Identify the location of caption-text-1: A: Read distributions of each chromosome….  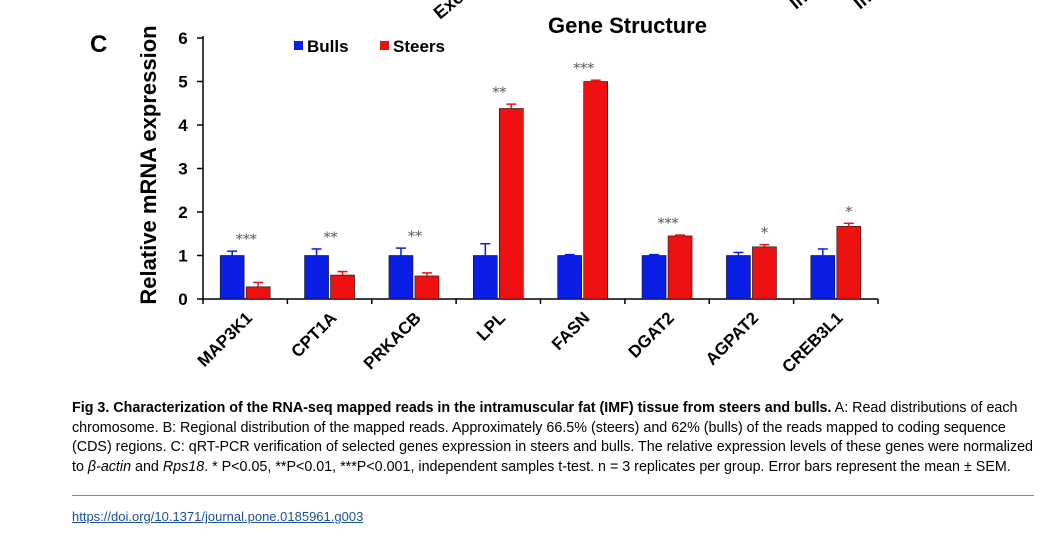
(553, 437).